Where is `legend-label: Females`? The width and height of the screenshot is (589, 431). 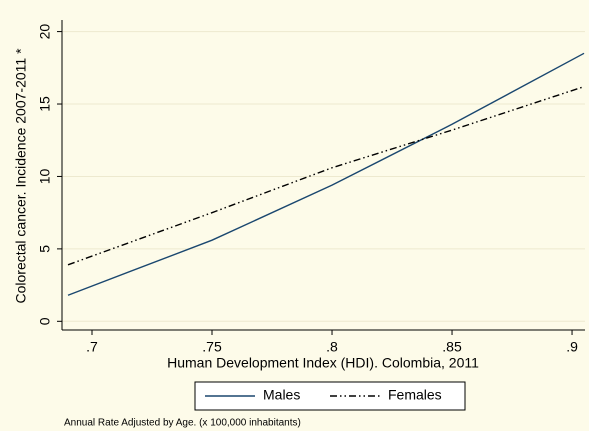
legend-label: Females is located at coordinates (415, 395).